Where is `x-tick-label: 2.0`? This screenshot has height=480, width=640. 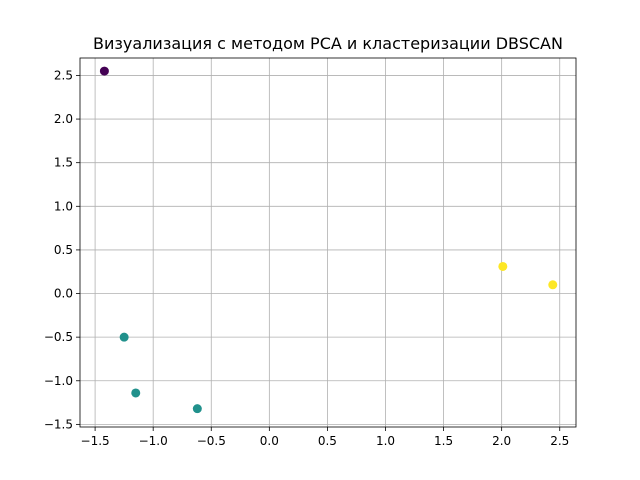
x-tick-label: 2.0 is located at coordinates (501, 441).